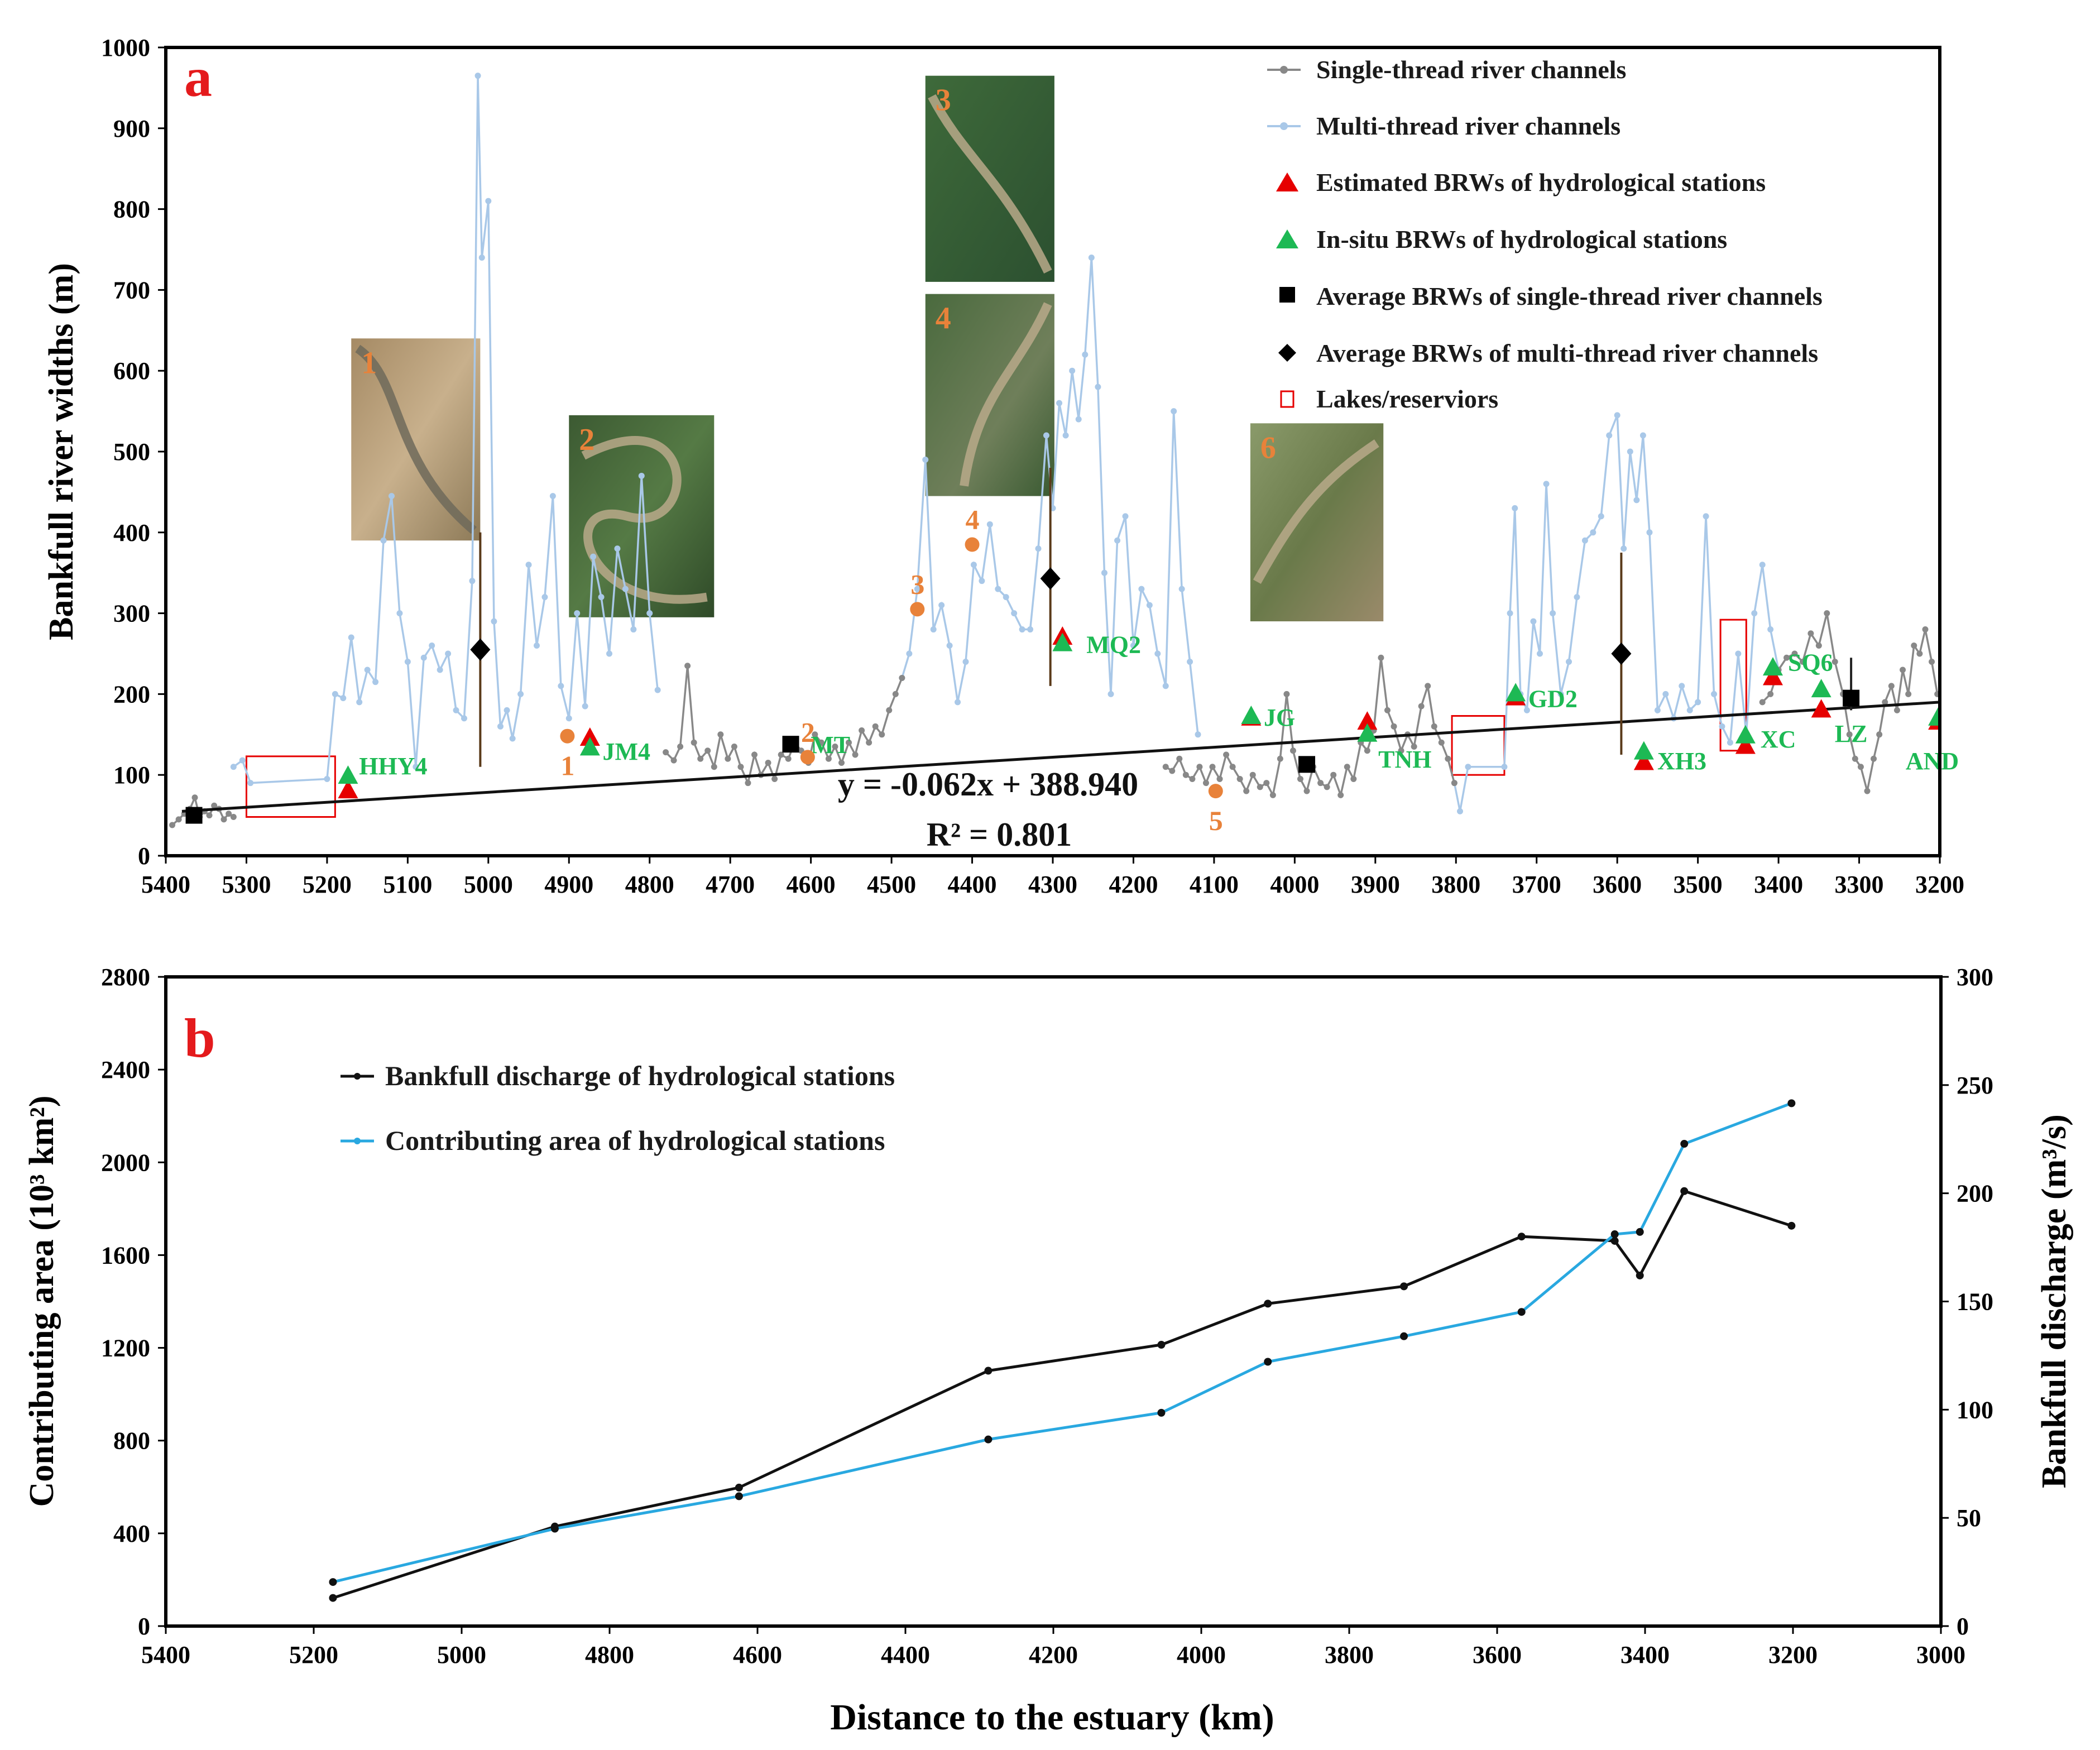  Describe the element at coordinates (1287, 181) in the screenshot. I see `legend-estimated-marker` at that location.